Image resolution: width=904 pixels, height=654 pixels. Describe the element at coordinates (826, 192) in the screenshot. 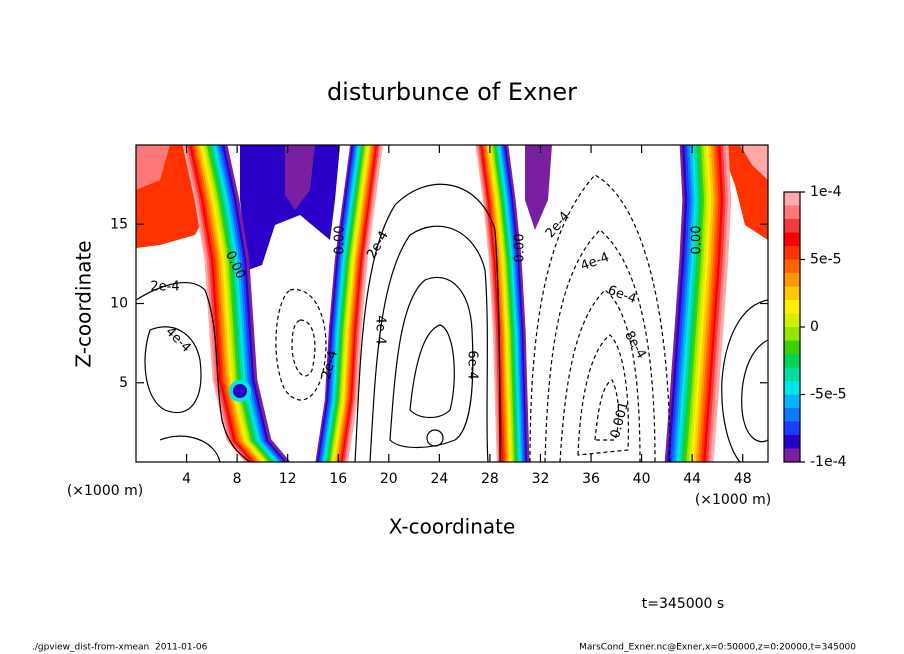

I see `colorbar-tick-label: 1e-4` at that location.